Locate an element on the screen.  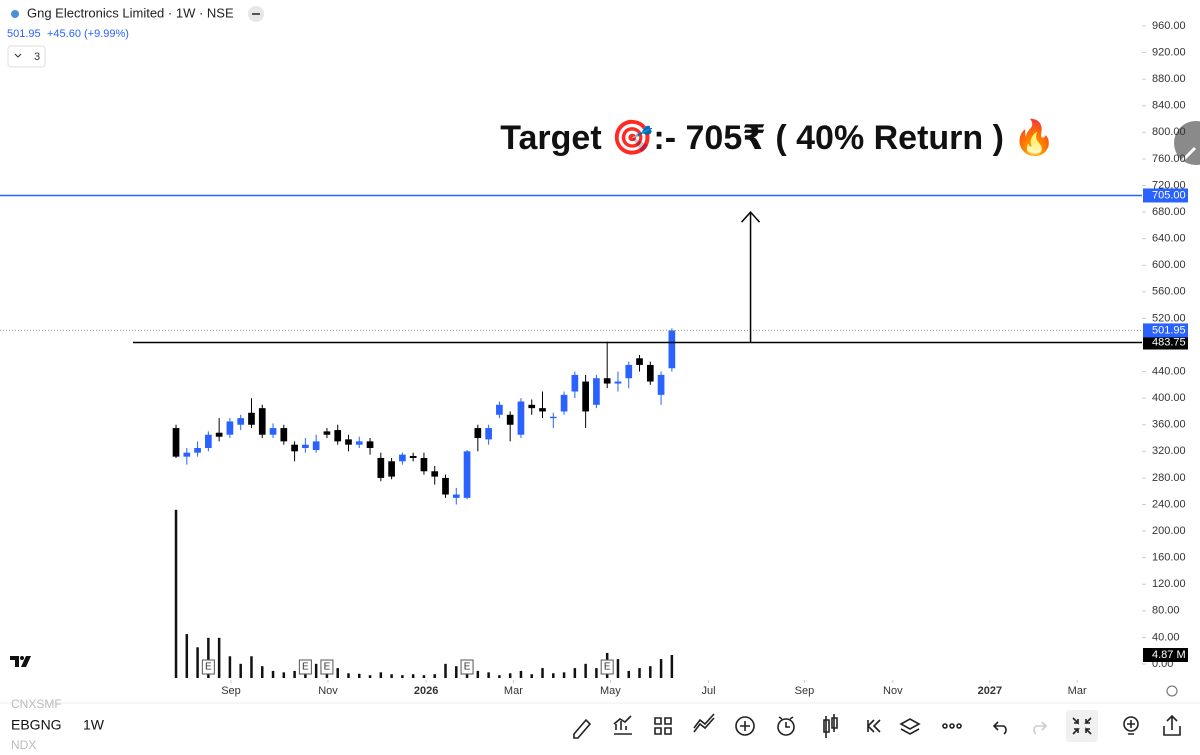
indicator-toggle is located at coordinates (26, 56).